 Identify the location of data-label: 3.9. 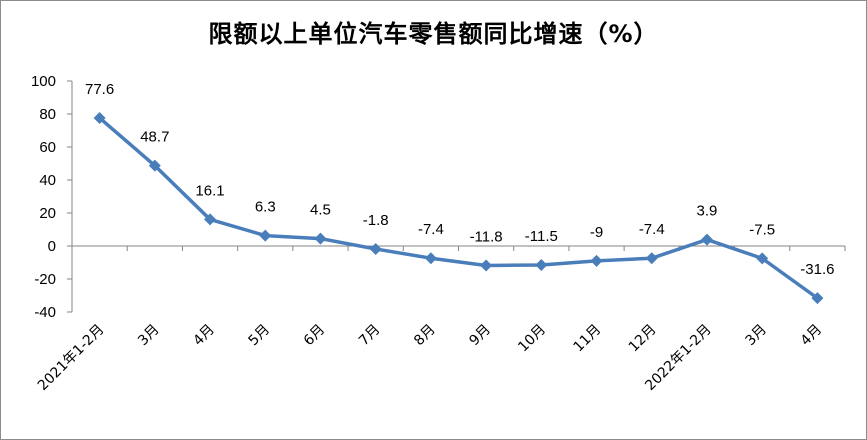
(707, 211).